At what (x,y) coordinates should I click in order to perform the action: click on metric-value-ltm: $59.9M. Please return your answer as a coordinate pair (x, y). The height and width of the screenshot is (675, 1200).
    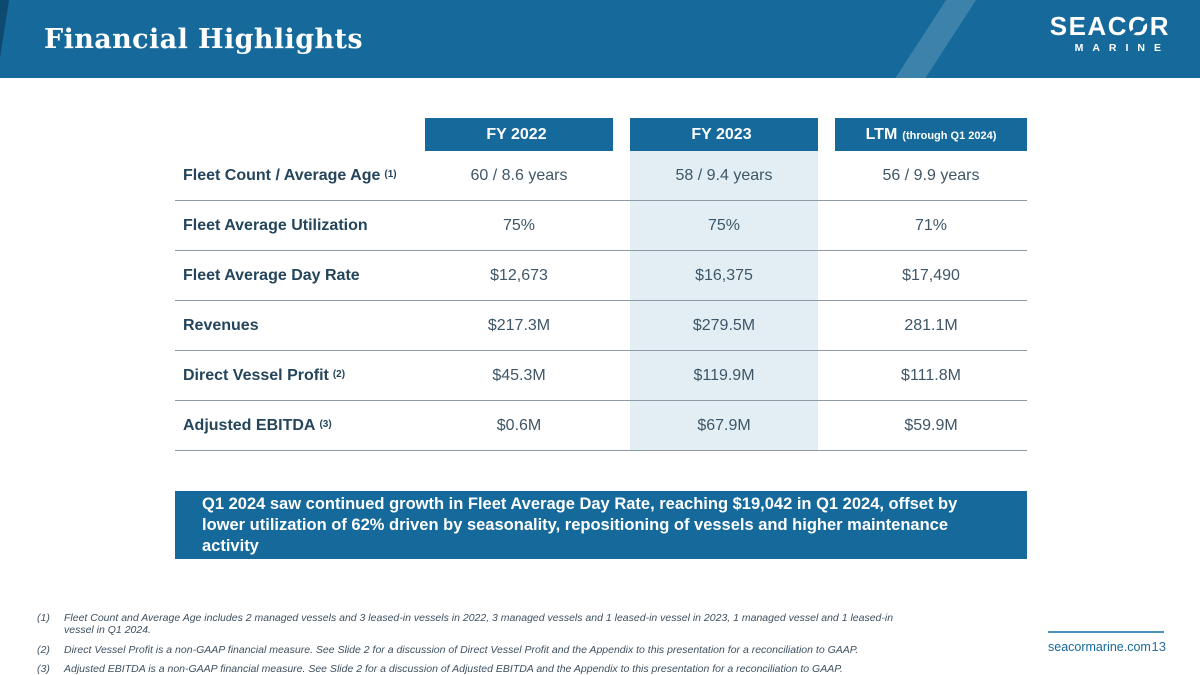
    Looking at the image, I should click on (931, 425).